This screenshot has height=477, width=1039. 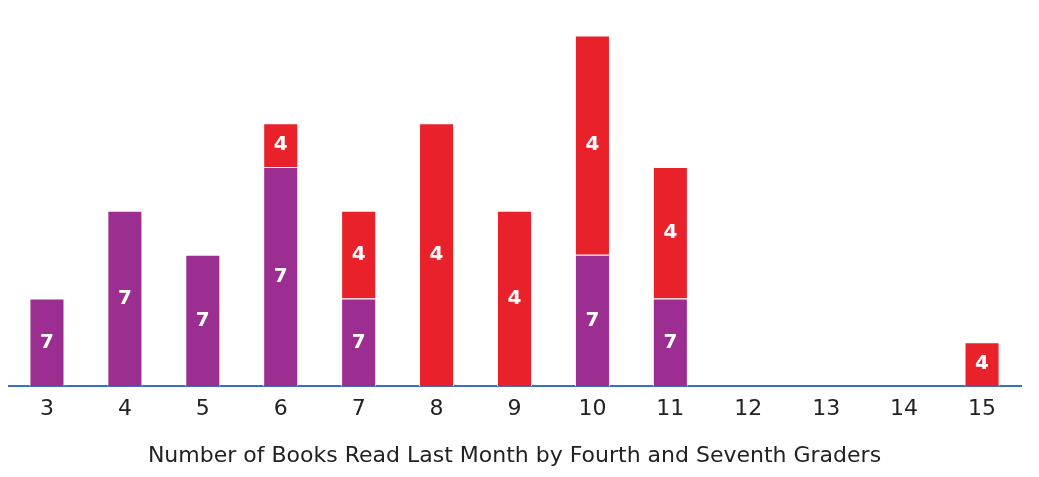 I want to click on text: 7, so click(x=47, y=340).